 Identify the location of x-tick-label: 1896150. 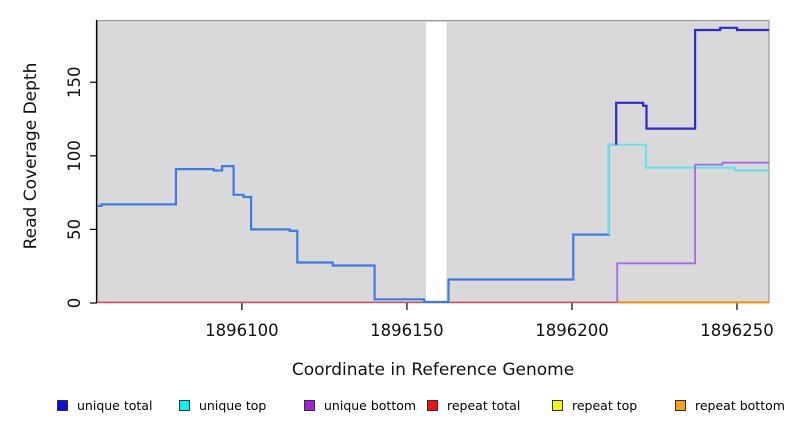
(407, 330).